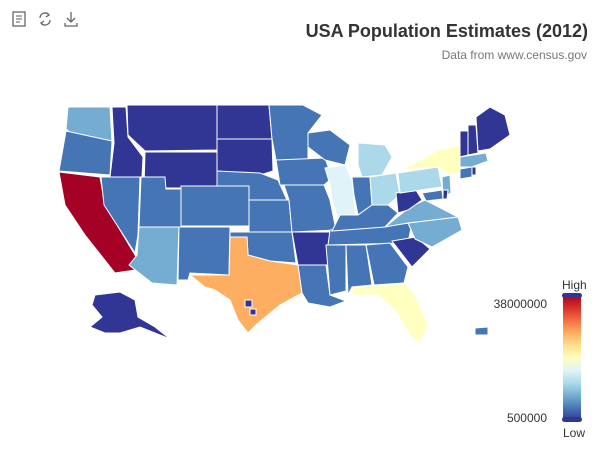 This screenshot has height=450, width=600. I want to click on chart-title: USA Population Estimates (2012), so click(446, 31).